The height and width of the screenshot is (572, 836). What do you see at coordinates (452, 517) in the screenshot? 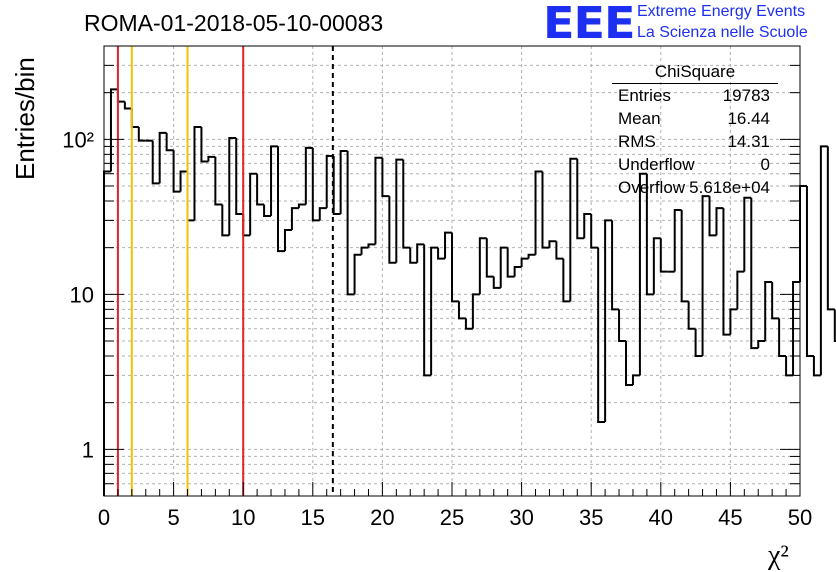
I see `x-tick-label: 25` at bounding box center [452, 517].